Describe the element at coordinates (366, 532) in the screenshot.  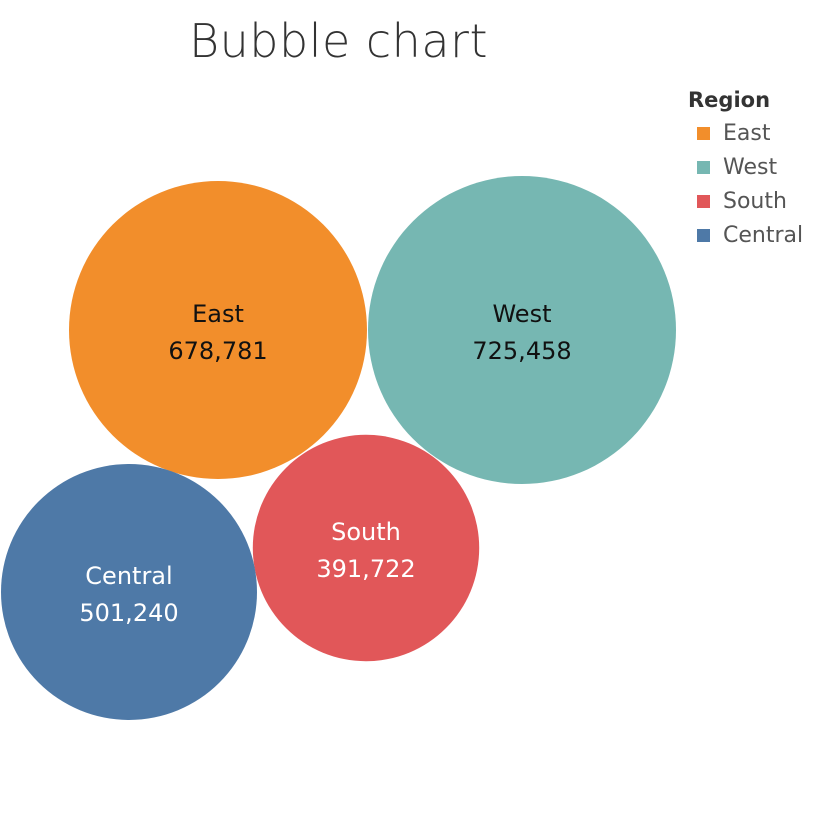
I see `bubble-category-label-south: South` at that location.